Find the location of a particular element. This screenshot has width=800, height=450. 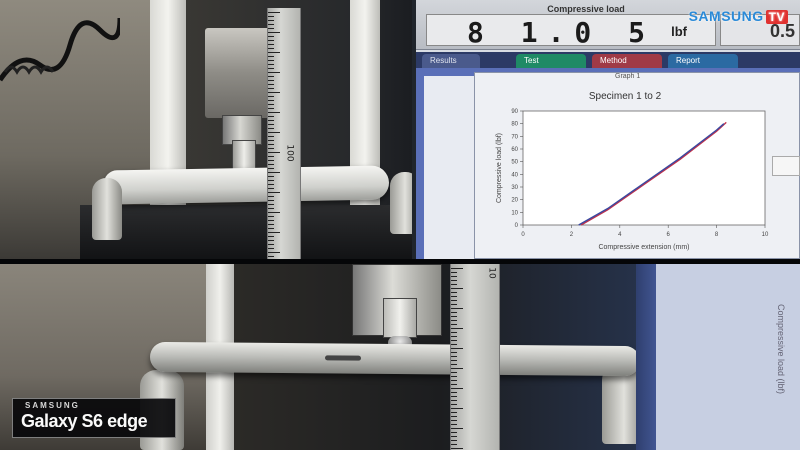

logo-text: SAMSUNG is located at coordinates (726, 16).